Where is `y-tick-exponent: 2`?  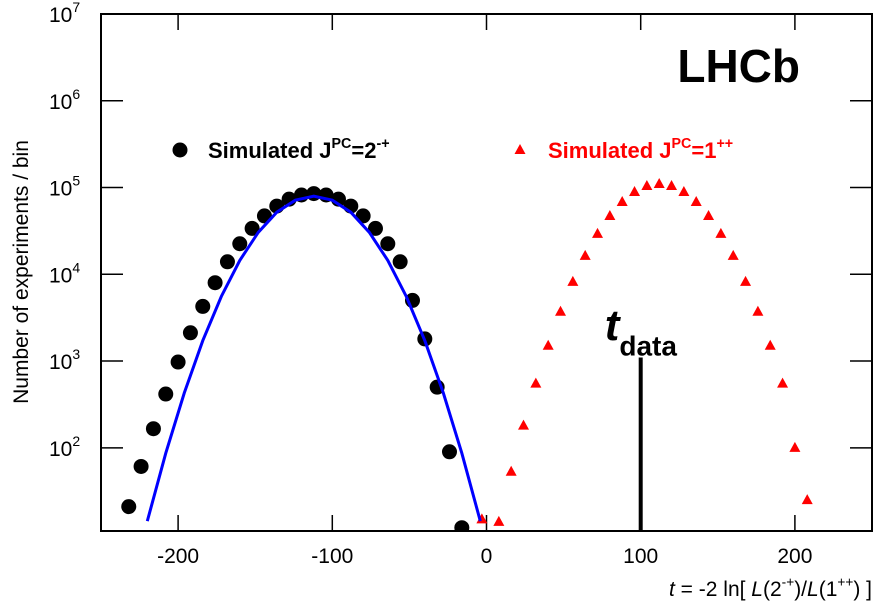
y-tick-exponent: 2 is located at coordinates (76, 441).